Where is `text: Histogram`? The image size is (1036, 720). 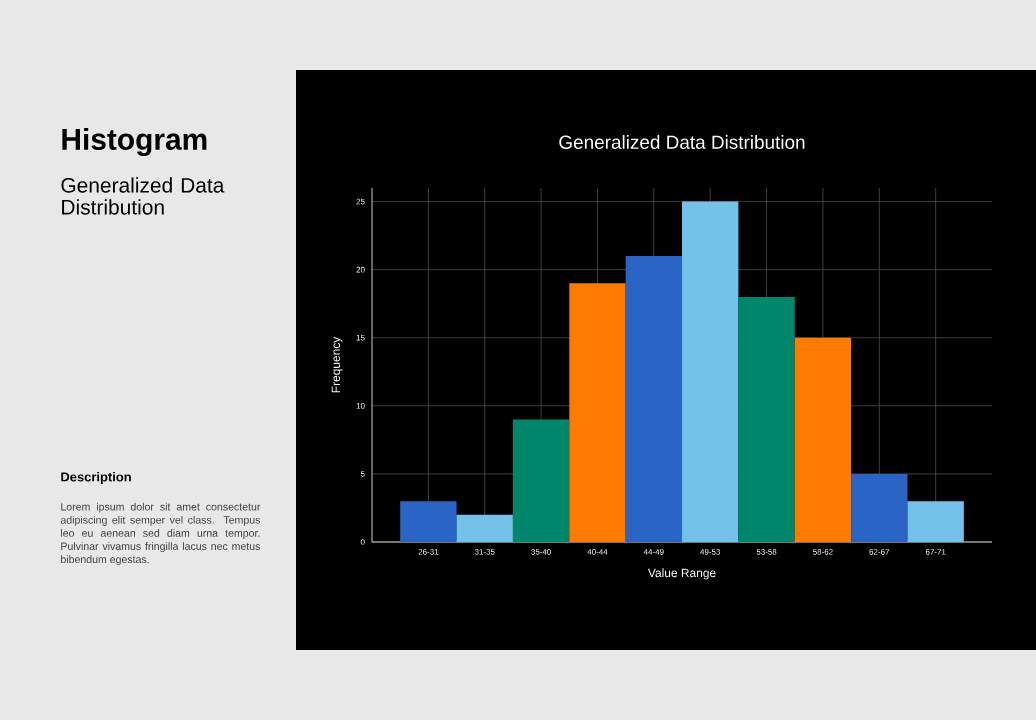 text: Histogram is located at coordinates (134, 142).